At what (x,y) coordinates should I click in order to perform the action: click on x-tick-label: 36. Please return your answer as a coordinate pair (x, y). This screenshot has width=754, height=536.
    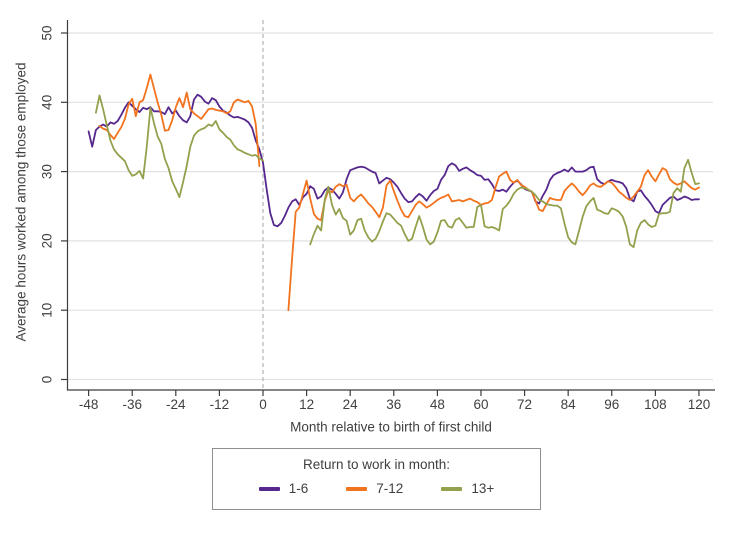
    Looking at the image, I should click on (393, 404).